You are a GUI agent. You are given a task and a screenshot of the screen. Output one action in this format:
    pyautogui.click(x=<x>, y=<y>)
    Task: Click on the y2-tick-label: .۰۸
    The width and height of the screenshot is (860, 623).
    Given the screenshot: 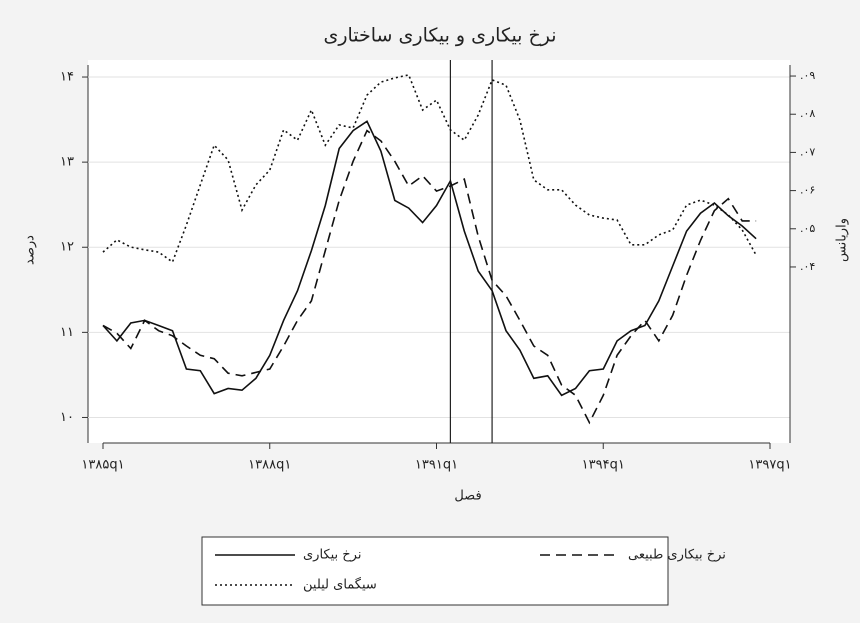 What is the action you would take?
    pyautogui.click(x=807, y=113)
    